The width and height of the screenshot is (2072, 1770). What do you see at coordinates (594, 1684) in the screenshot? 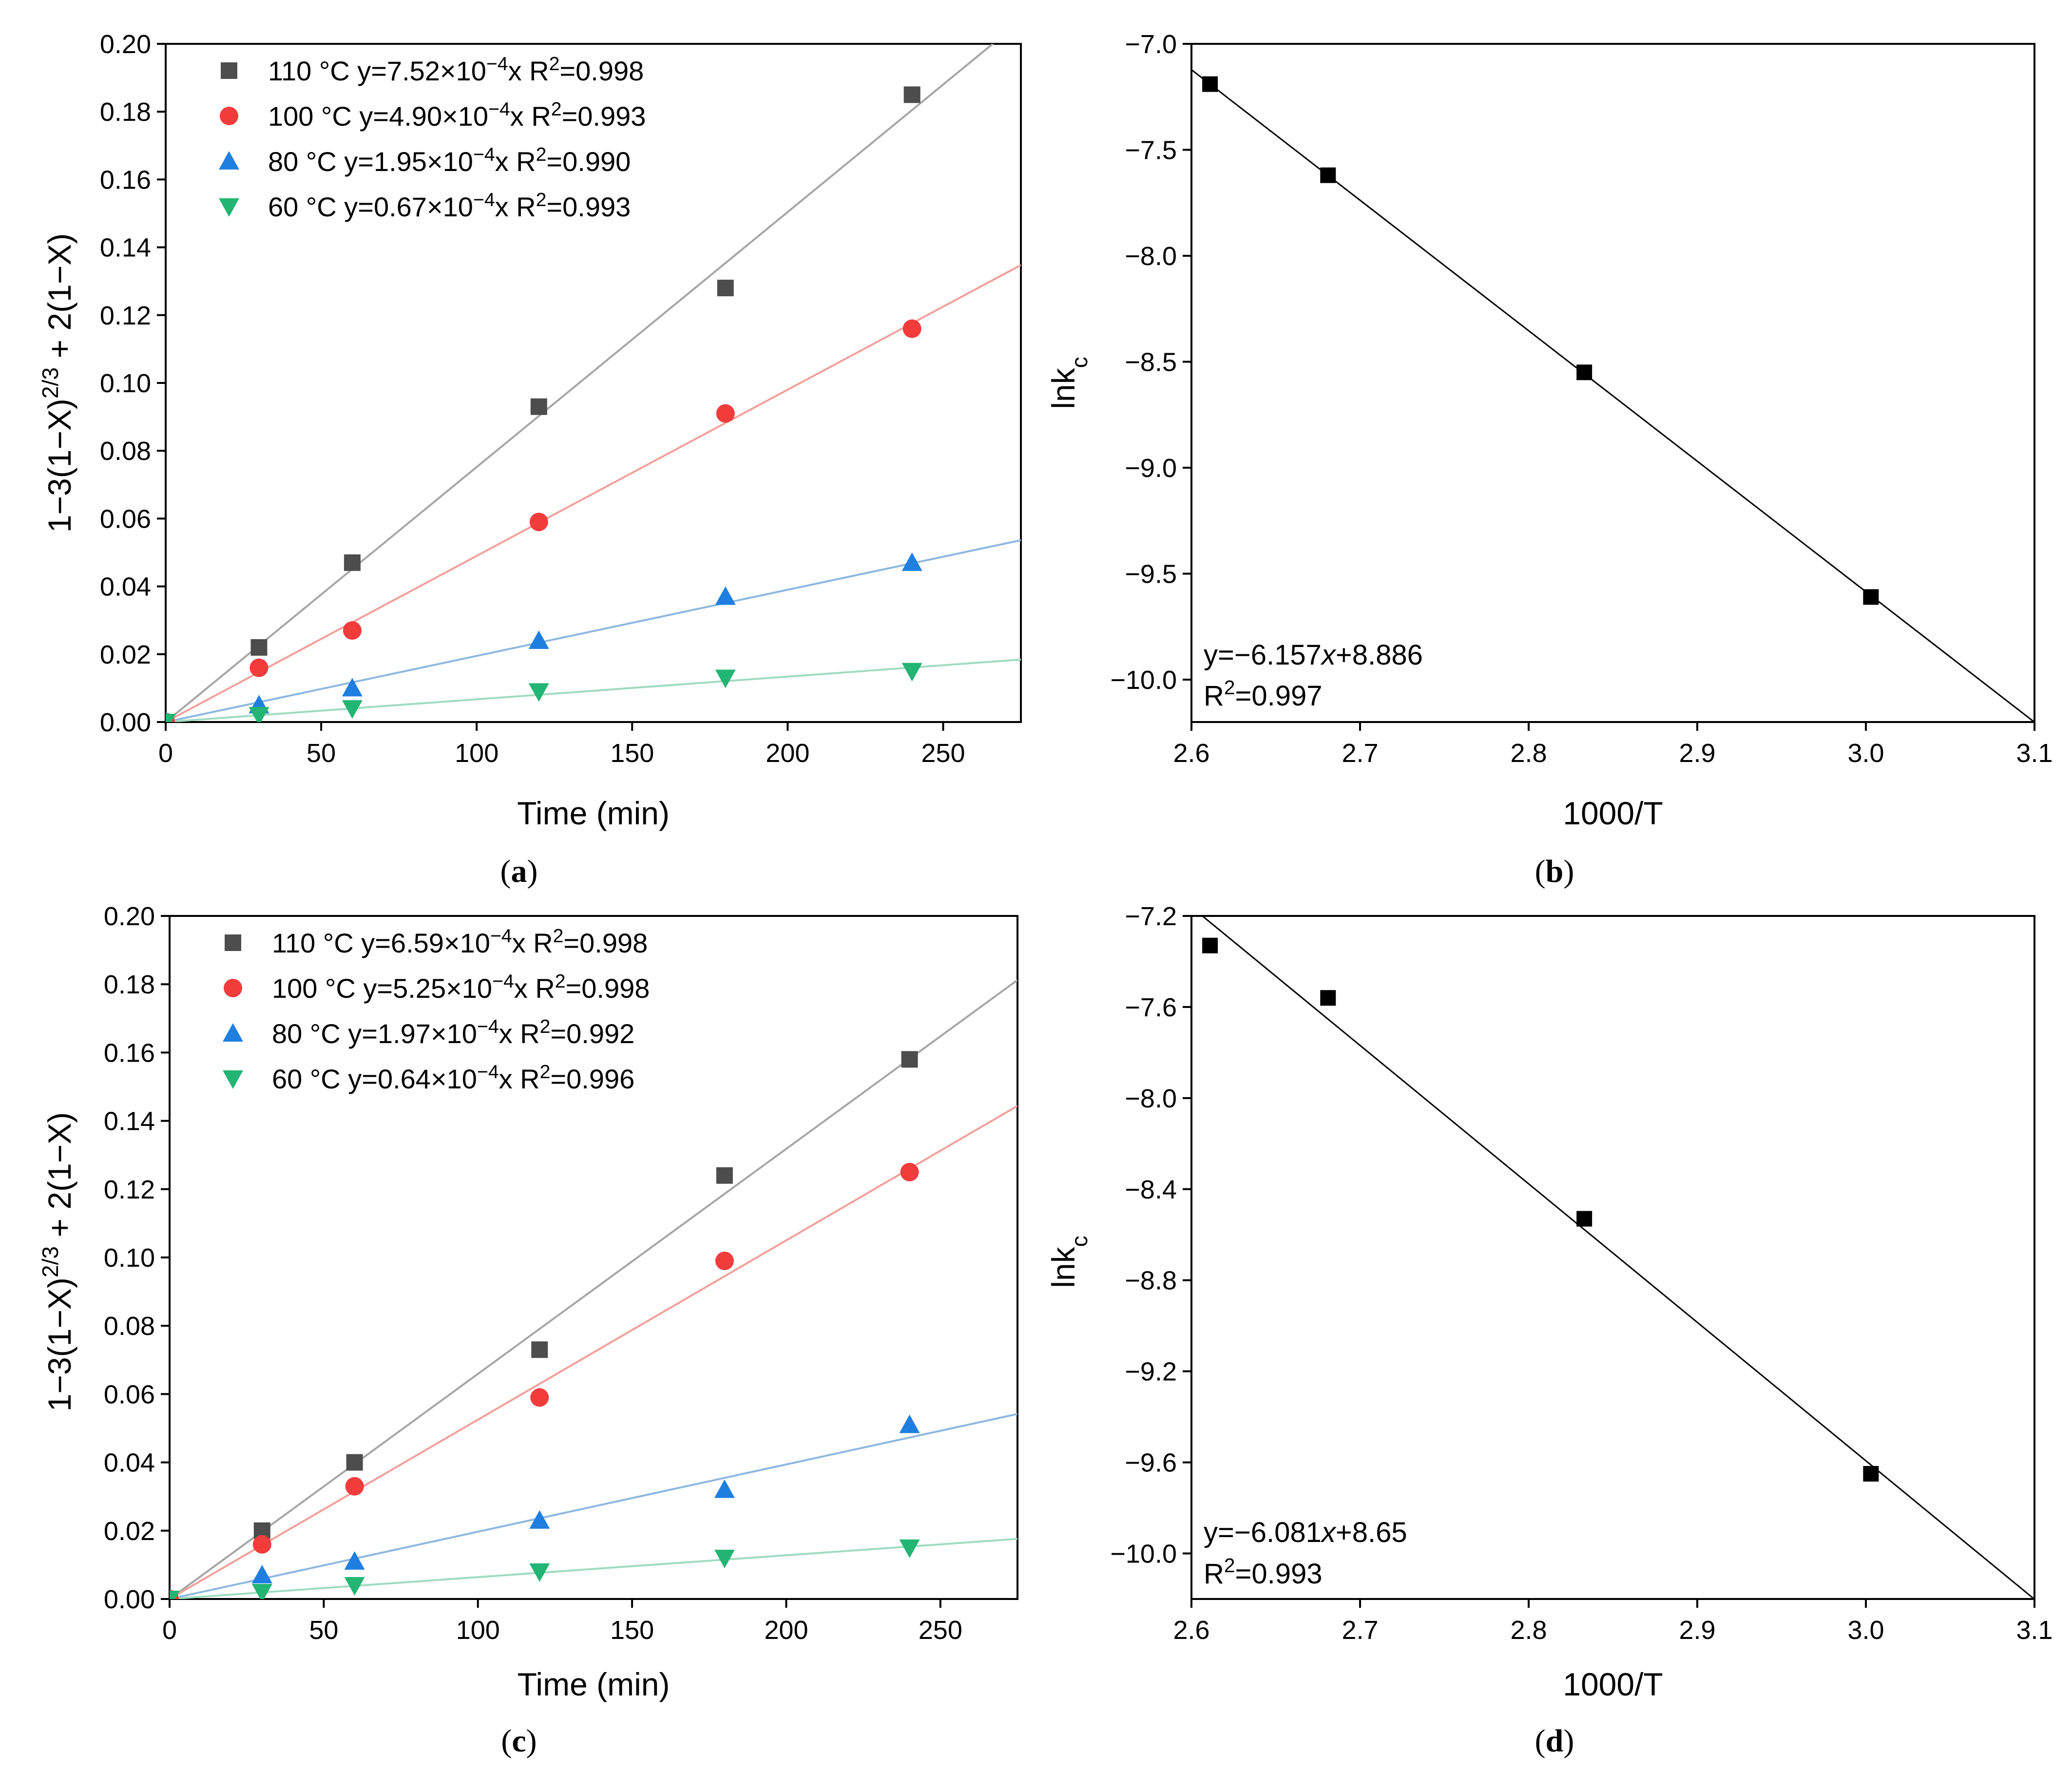
I see `x-axis-label: Time (min)` at bounding box center [594, 1684].